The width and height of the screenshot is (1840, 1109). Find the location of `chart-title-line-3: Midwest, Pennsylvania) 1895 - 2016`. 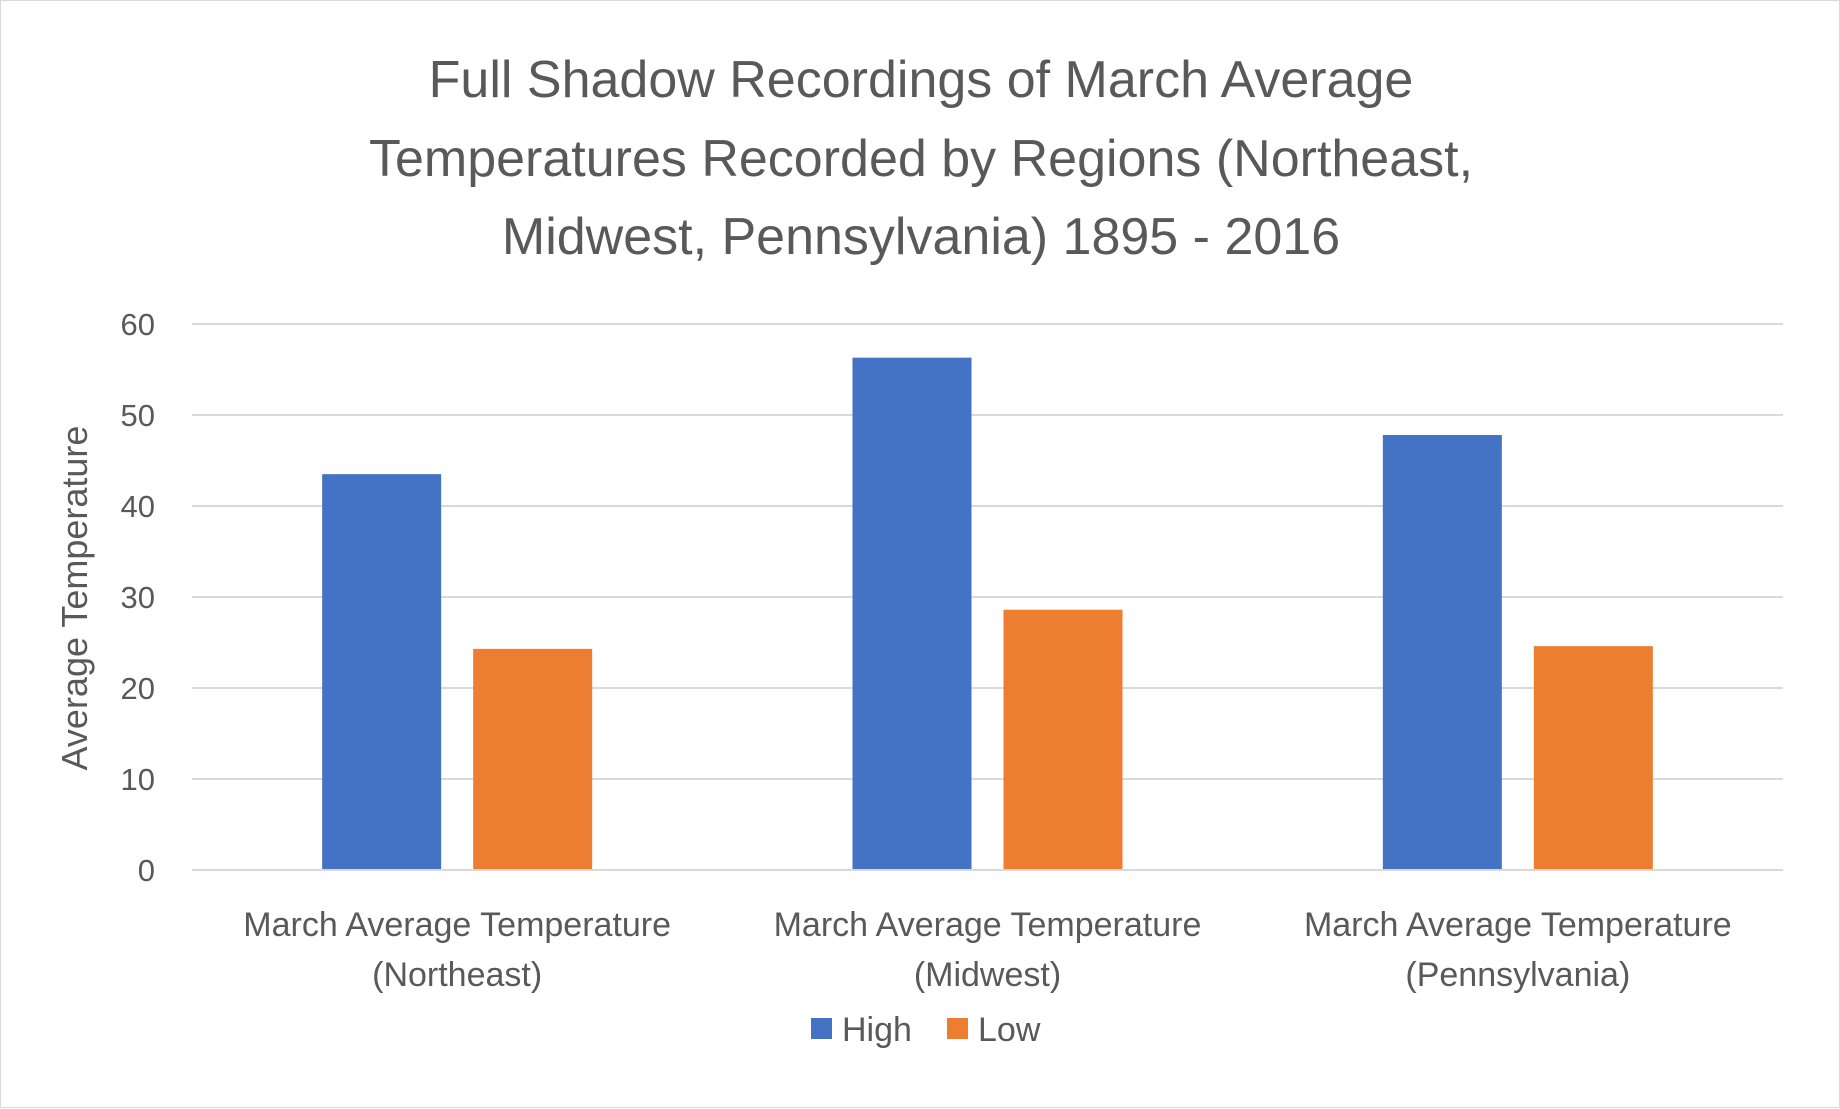

chart-title-line-3: Midwest, Pennsylvania) 1895 - 2016 is located at coordinates (921, 237).